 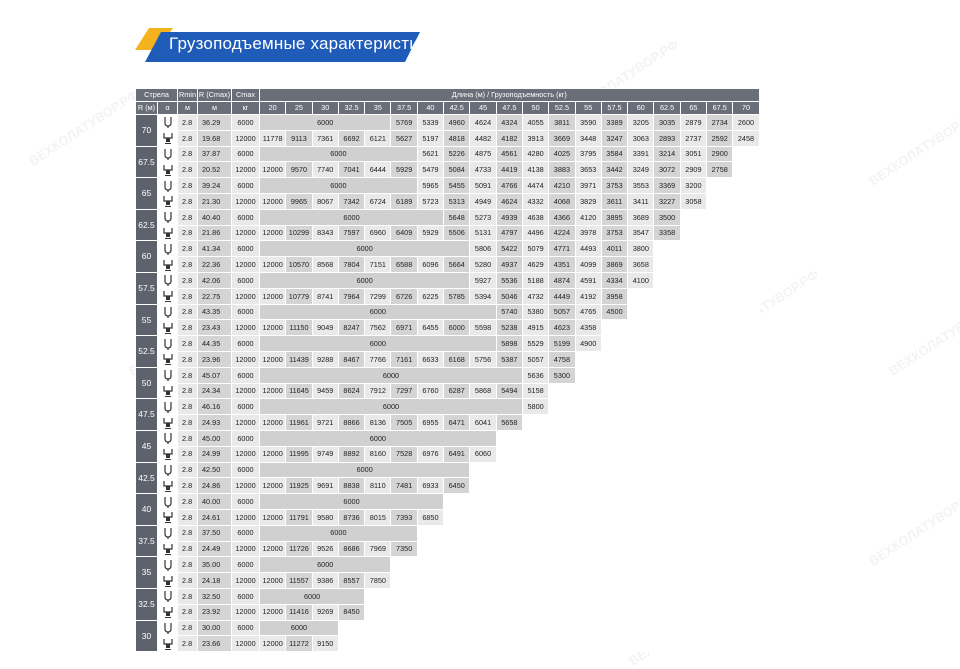 What do you see at coordinates (641, 233) in the screenshot?
I see `capacity-cell: 3547` at bounding box center [641, 233].